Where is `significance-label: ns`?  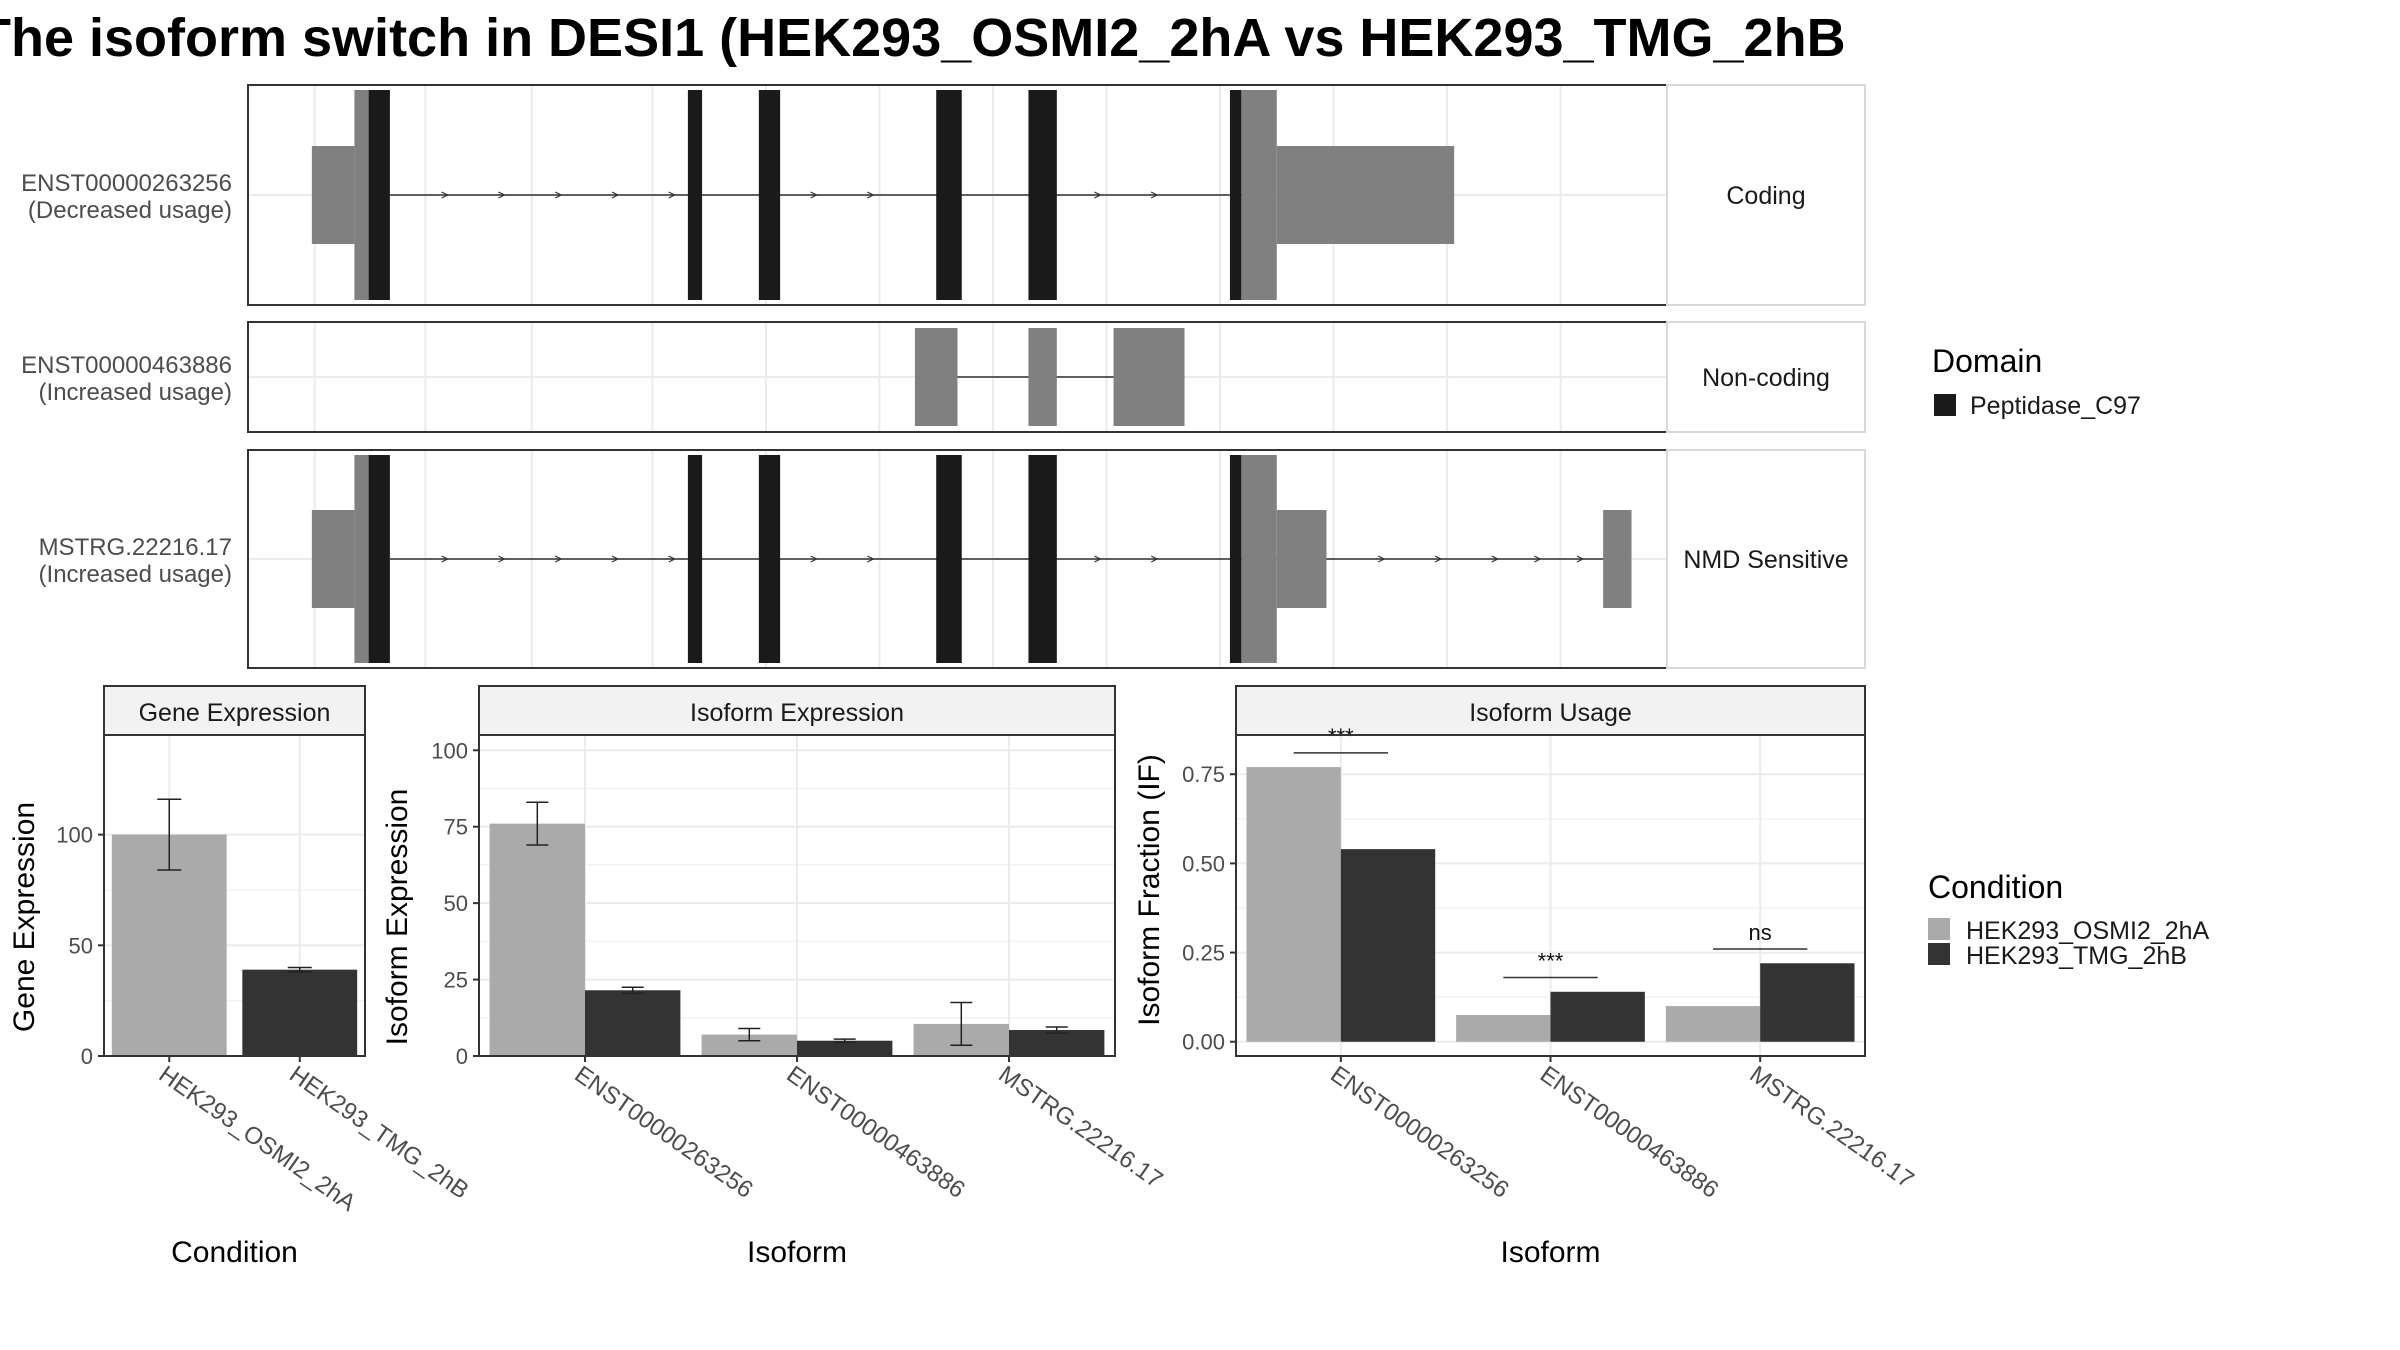 significance-label: ns is located at coordinates (1760, 932).